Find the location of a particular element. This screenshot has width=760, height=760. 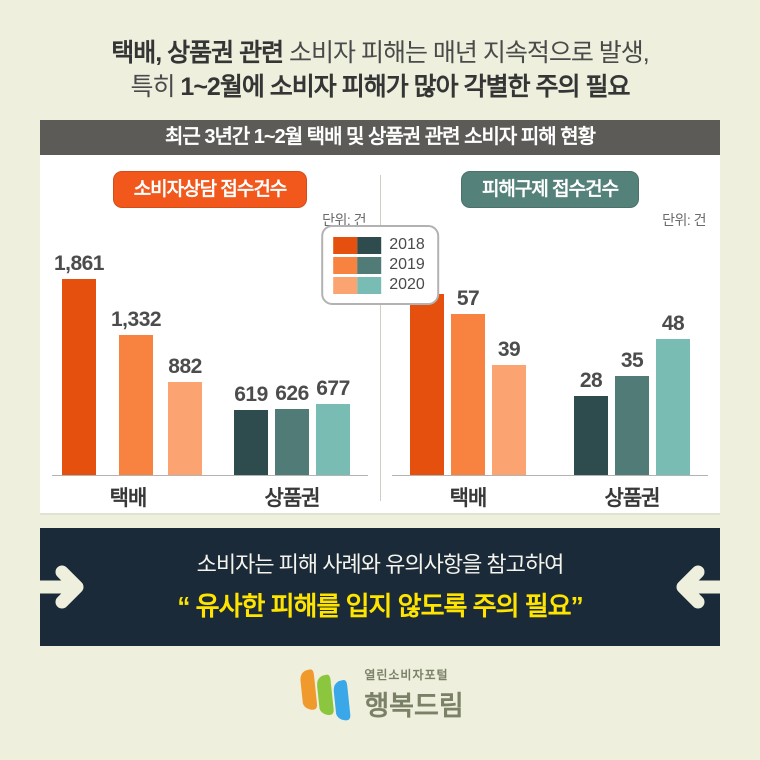

title-line-2: 특히 1~2월에 소비자 피해가 많아 각별한 주의 필요 is located at coordinates (380, 87).